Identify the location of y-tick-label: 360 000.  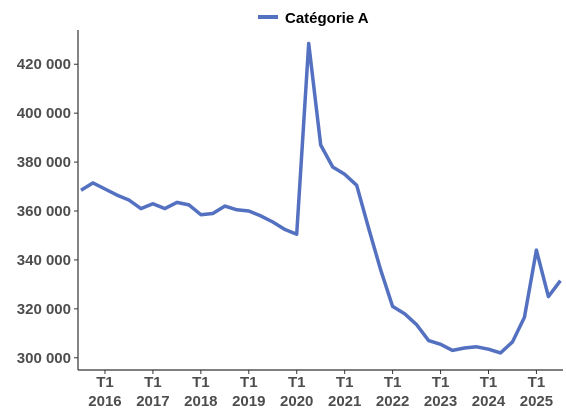
(44, 211).